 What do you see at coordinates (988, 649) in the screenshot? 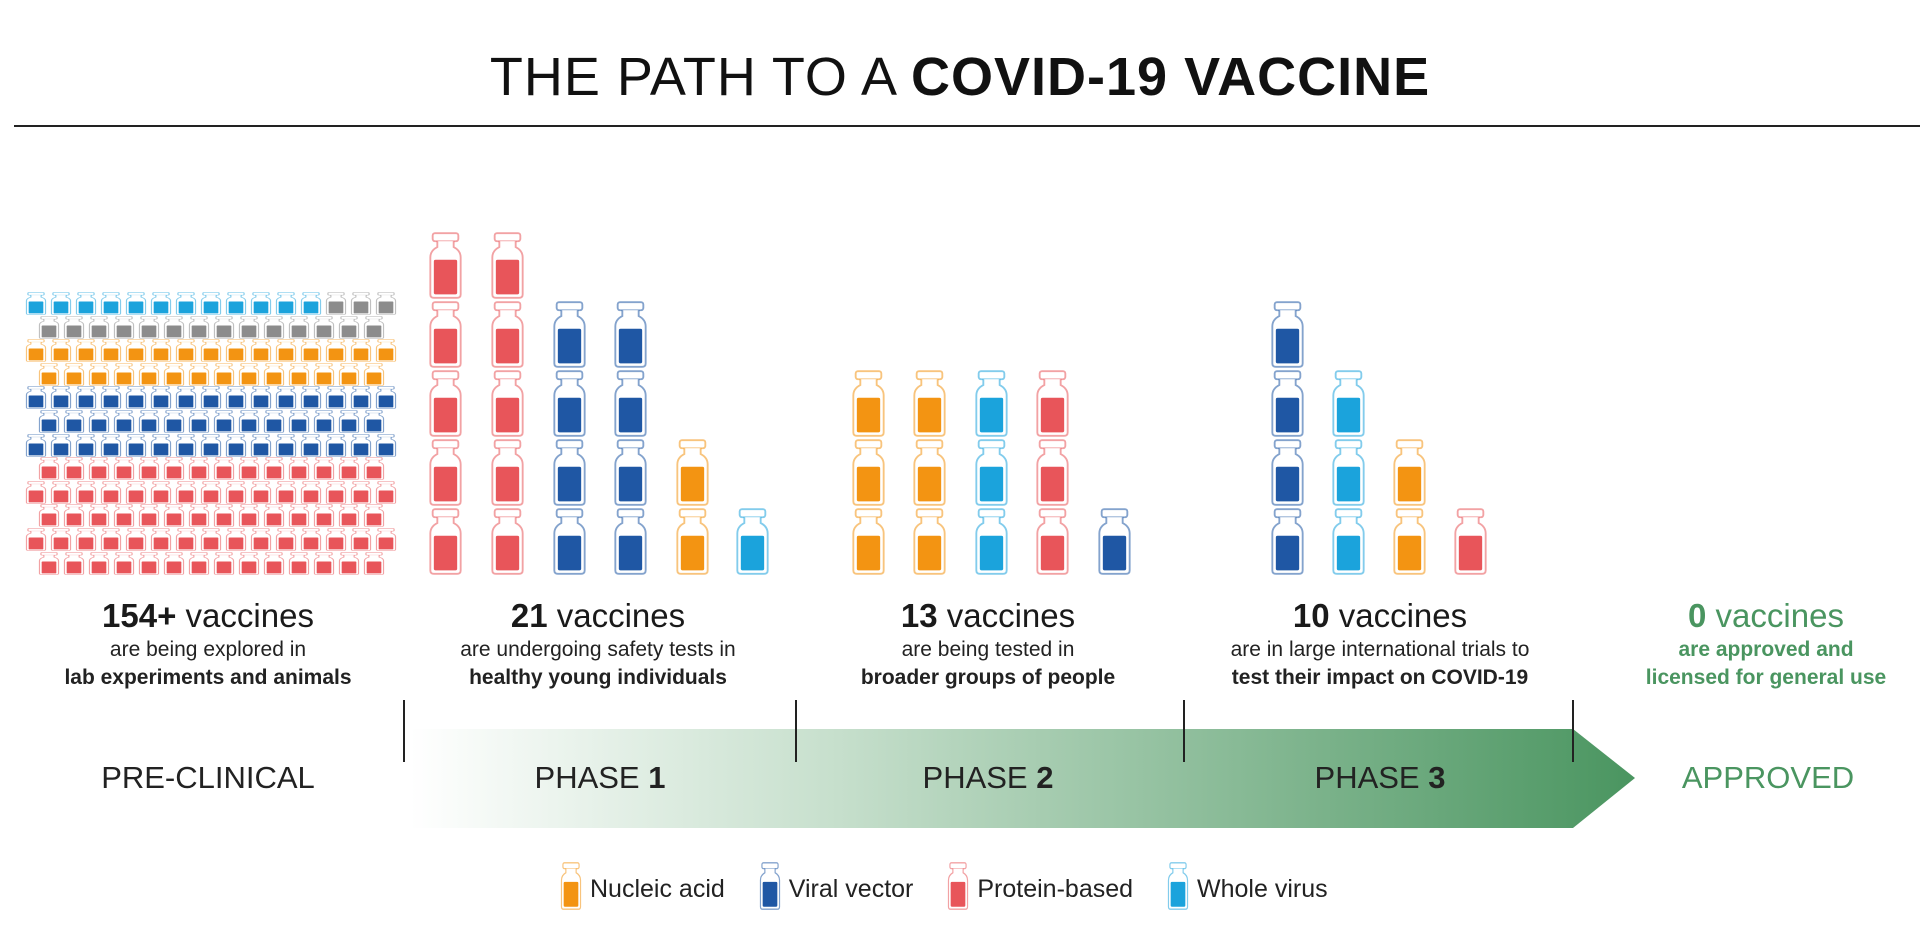
I see `stat-desc: are being tested in` at bounding box center [988, 649].